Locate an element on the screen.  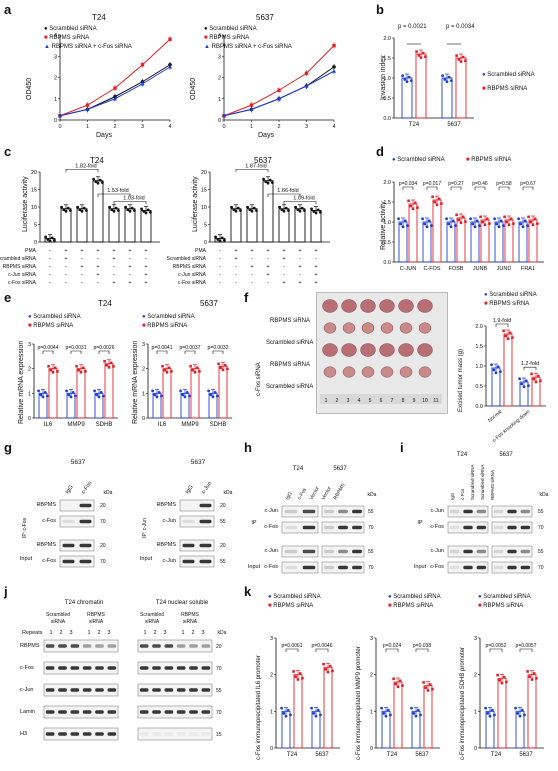
c-row-mark: - is located at coordinates (220, 283).